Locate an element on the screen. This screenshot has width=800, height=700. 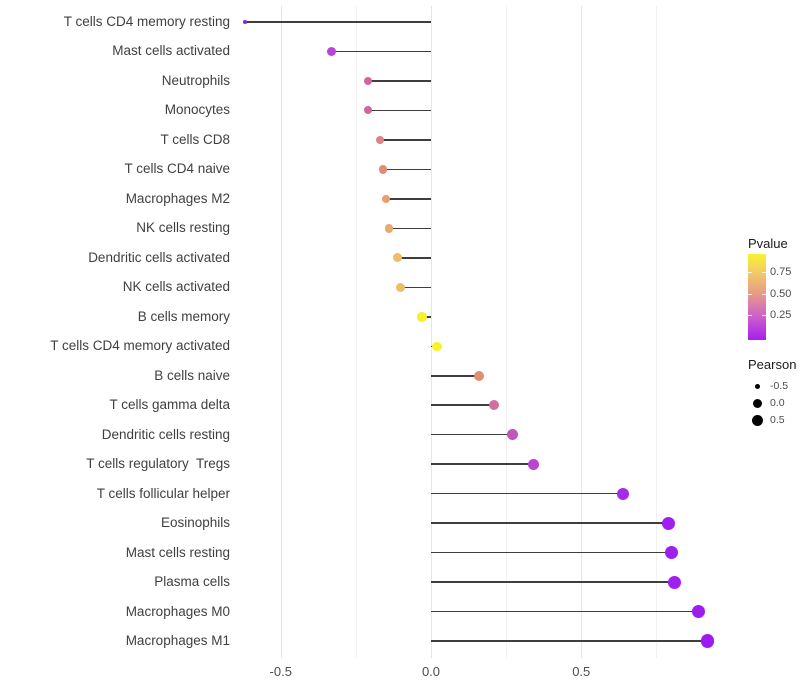
y-axis-label: T cells regulatory Tregs is located at coordinates (158, 464).